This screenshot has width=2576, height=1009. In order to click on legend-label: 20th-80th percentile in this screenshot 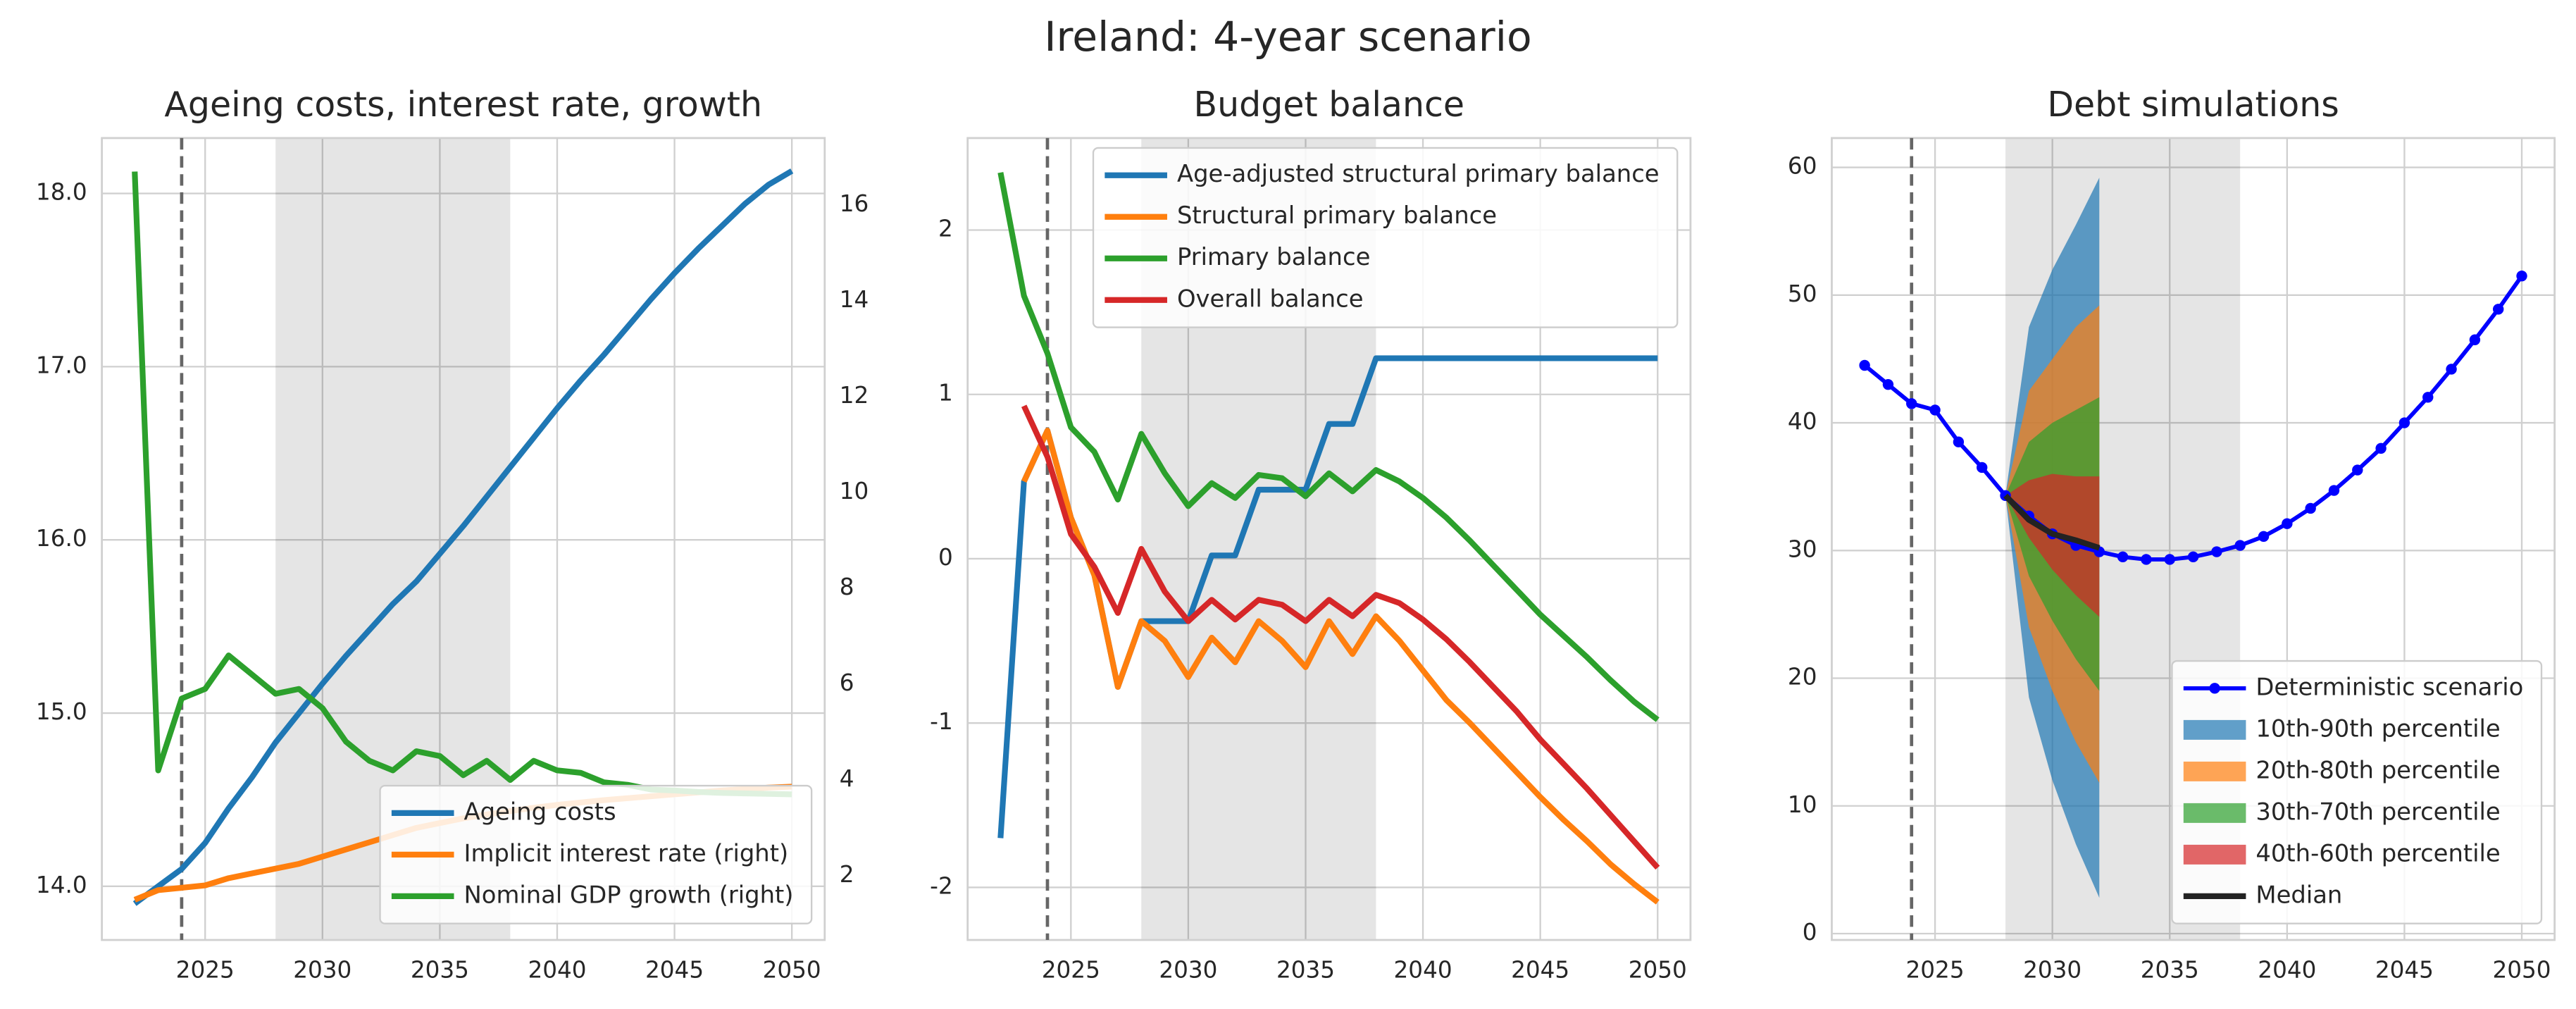, I will do `click(2377, 770)`.